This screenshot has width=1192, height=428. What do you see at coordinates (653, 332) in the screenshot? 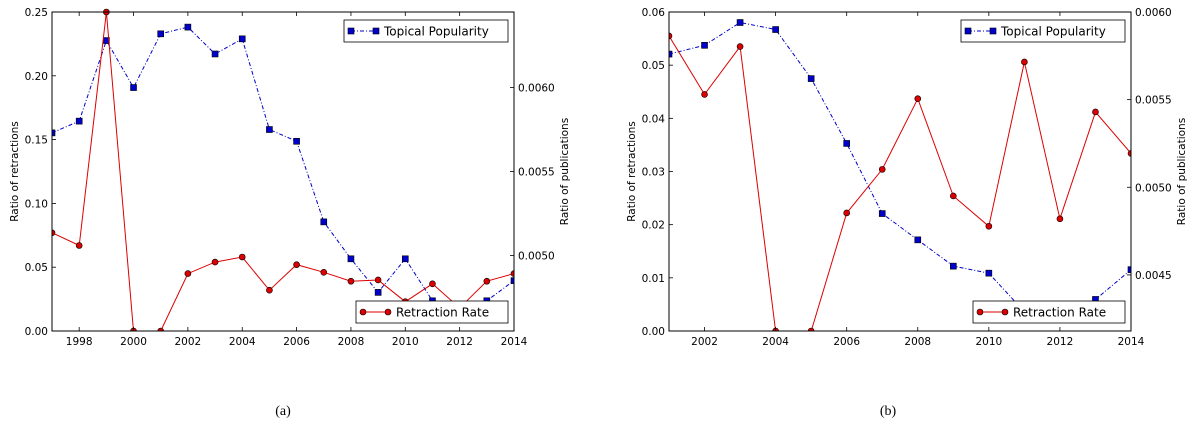
I see `y-tick-label: 0.00` at bounding box center [653, 332].